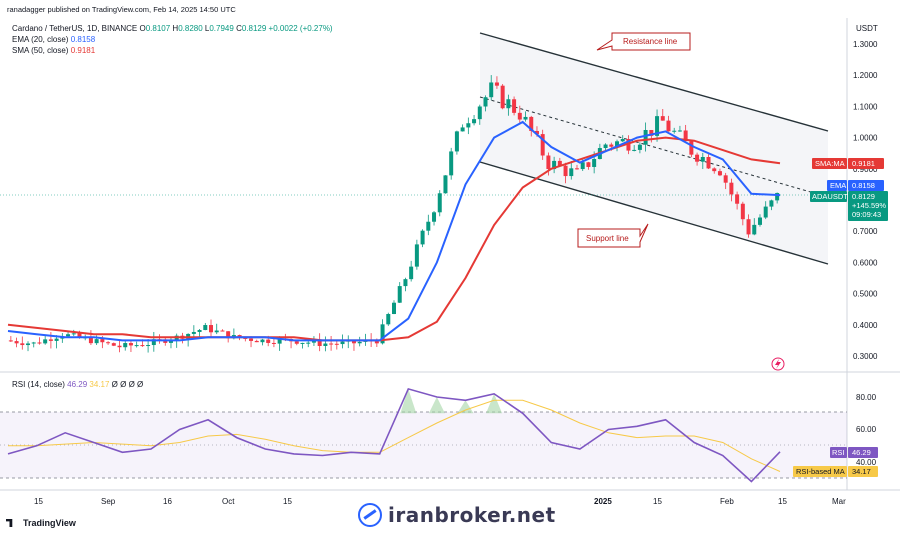  Describe the element at coordinates (300, 28) in the screenshot. I see `ohlc-change: +0.0022 (+0.27%)` at that location.